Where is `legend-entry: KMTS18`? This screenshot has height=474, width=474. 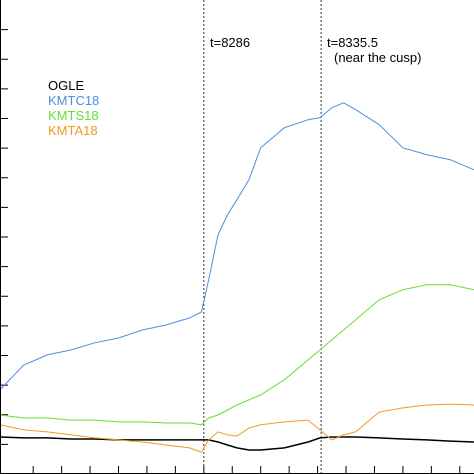
legend-entry: KMTS18 is located at coordinates (73, 115).